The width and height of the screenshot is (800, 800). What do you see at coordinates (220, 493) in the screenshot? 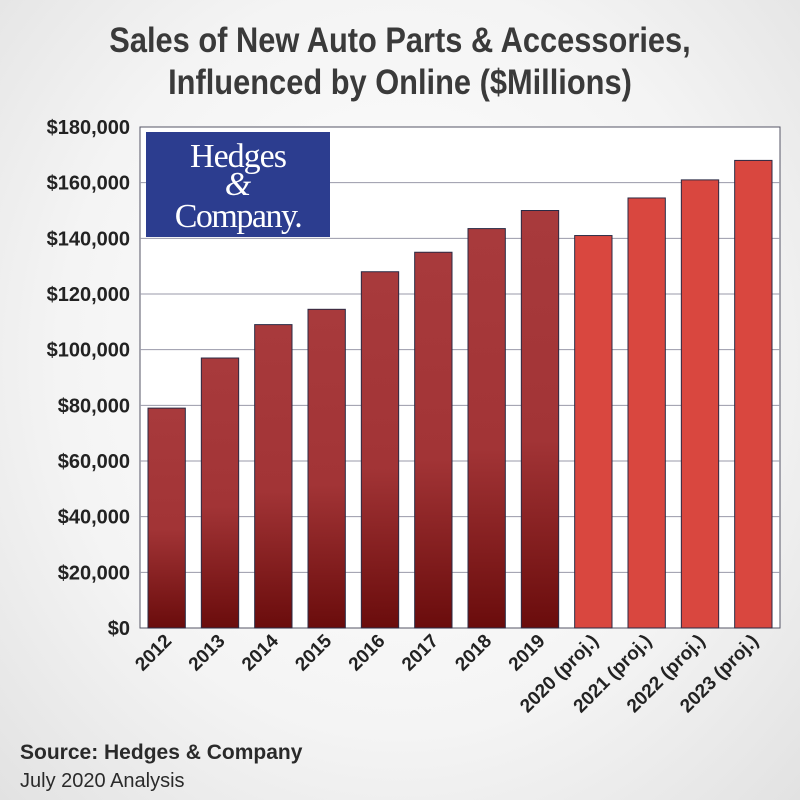
I see `bar-2013` at bounding box center [220, 493].